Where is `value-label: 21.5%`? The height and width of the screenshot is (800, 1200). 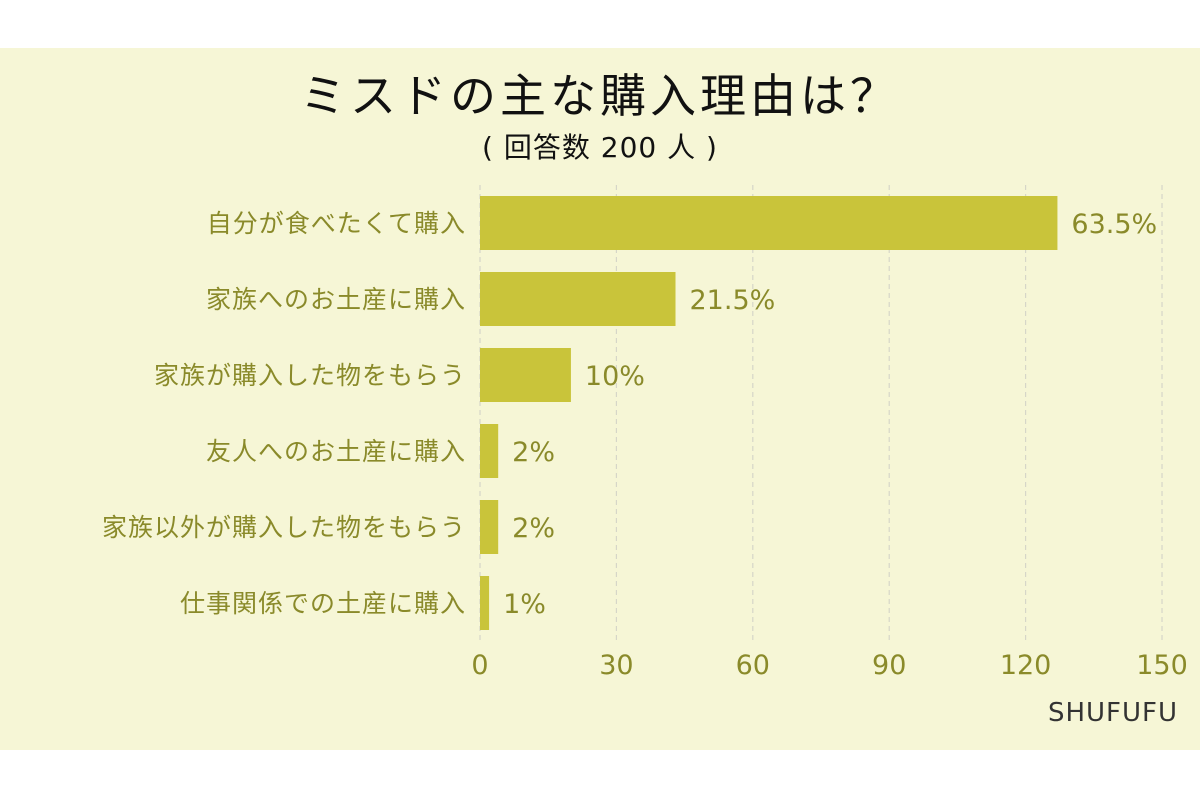 value-label: 21.5% is located at coordinates (733, 300).